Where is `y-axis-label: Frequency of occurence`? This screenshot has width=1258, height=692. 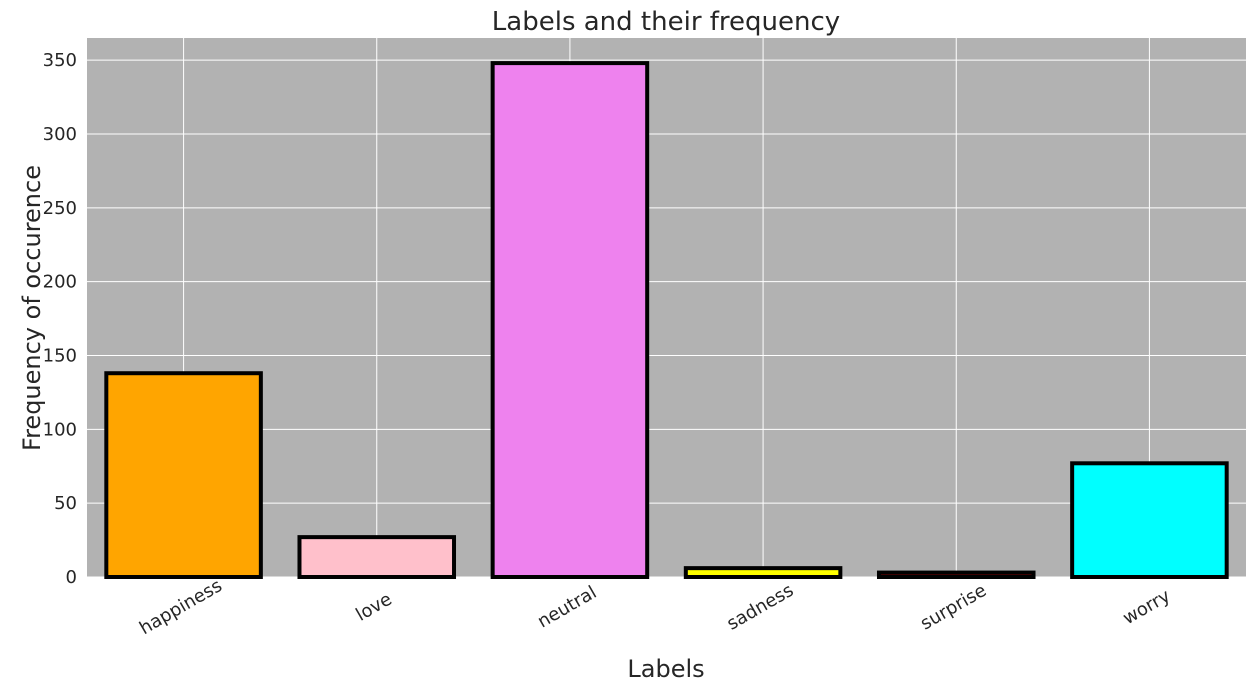 y-axis-label: Frequency of occurence is located at coordinates (32, 308).